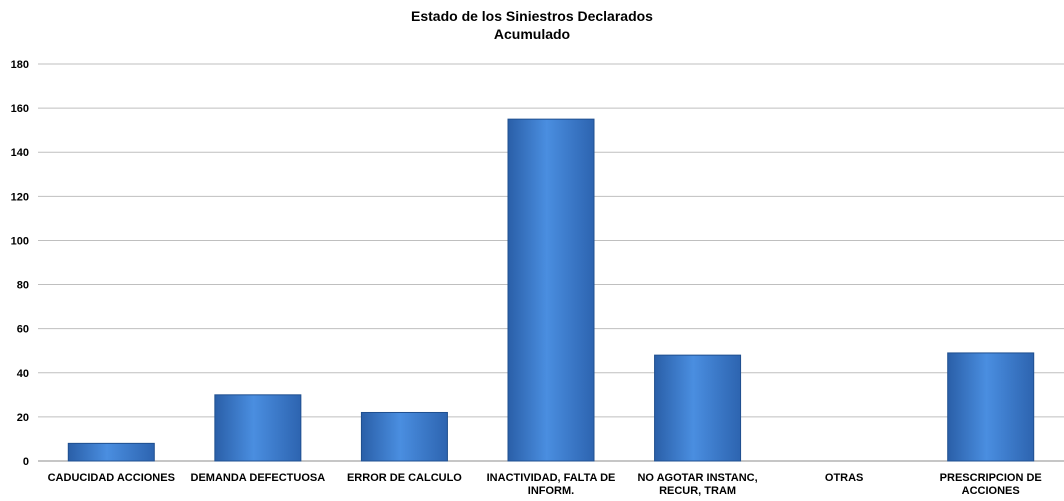 This screenshot has height=501, width=1064. Describe the element at coordinates (532, 34) in the screenshot. I see `chart-subtitle: Acumulado` at that location.